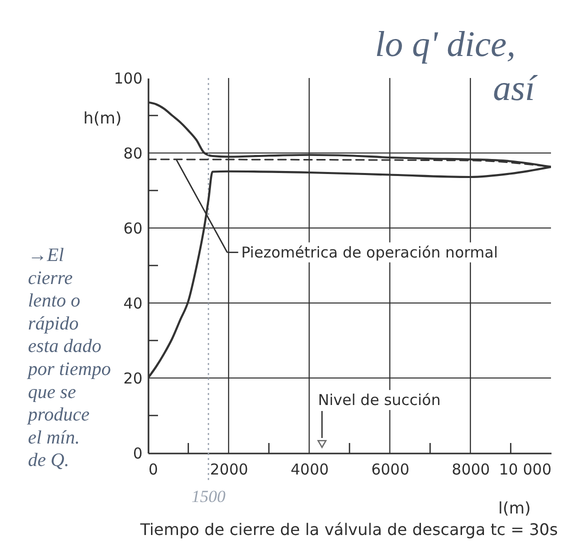 The height and width of the screenshot is (556, 584). Describe the element at coordinates (309, 469) in the screenshot. I see `x-tick-label: 4000` at that location.